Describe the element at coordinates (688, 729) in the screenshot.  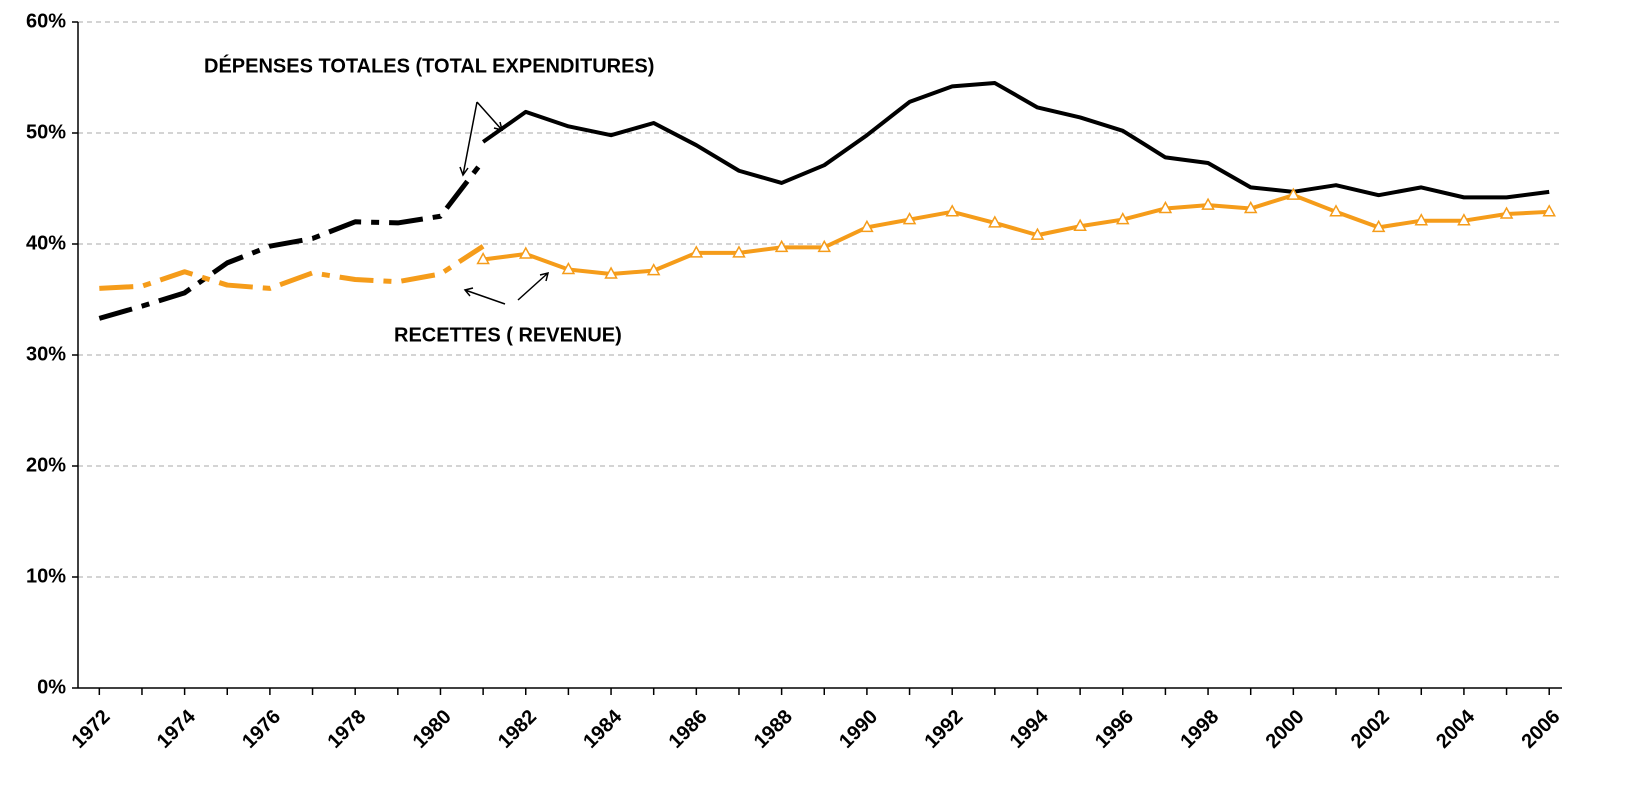
I see `x-tick-label: 1986` at that location.